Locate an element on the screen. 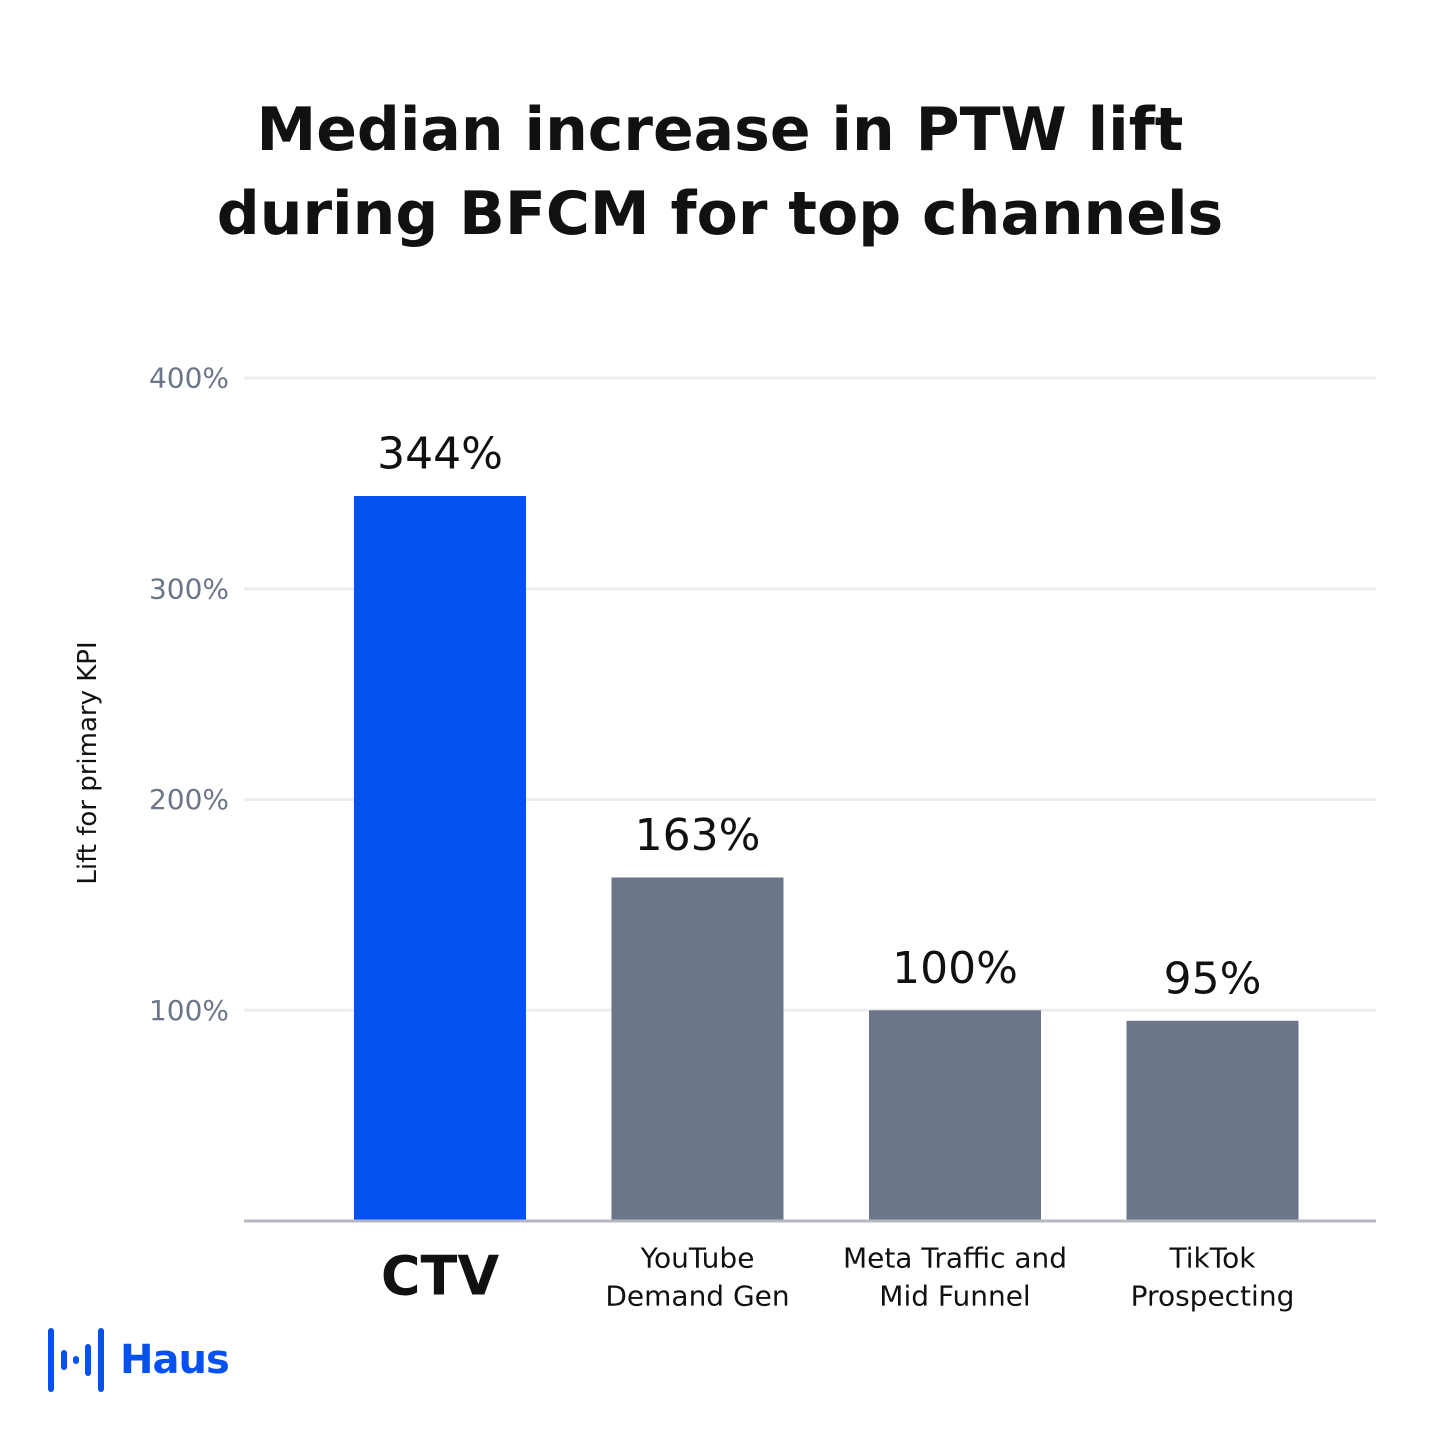  y-axis-label: Lift for primary KPI is located at coordinates (88, 762).